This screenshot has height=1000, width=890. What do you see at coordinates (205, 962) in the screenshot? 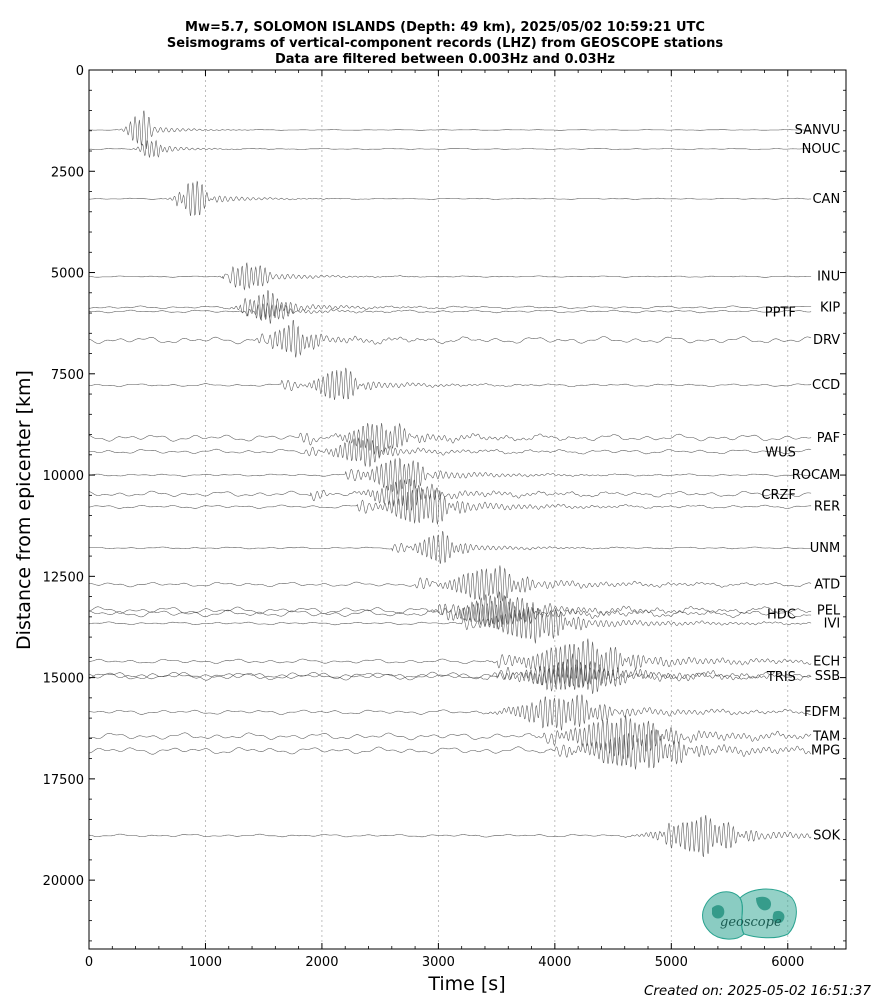
I see `x-tick-label: 1000` at bounding box center [205, 962].